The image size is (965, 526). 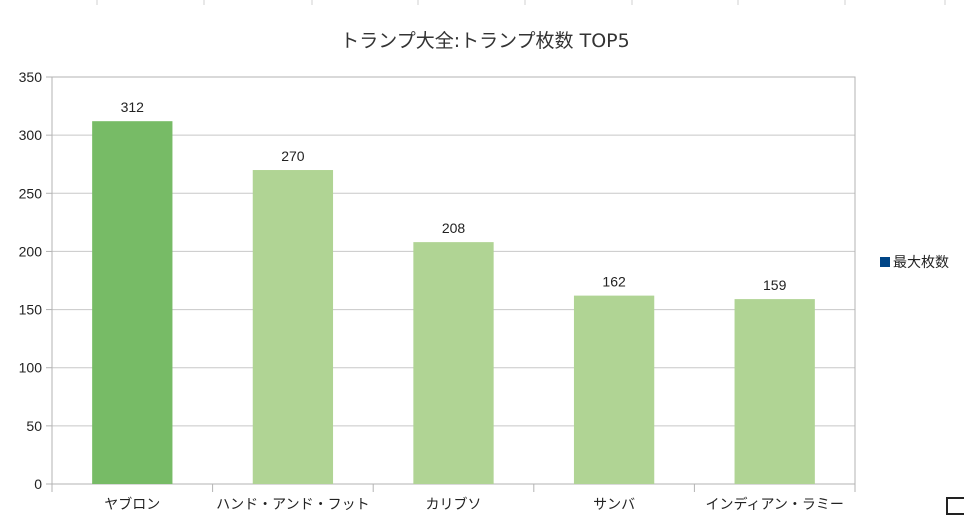 I want to click on data-label: 162, so click(x=614, y=282).